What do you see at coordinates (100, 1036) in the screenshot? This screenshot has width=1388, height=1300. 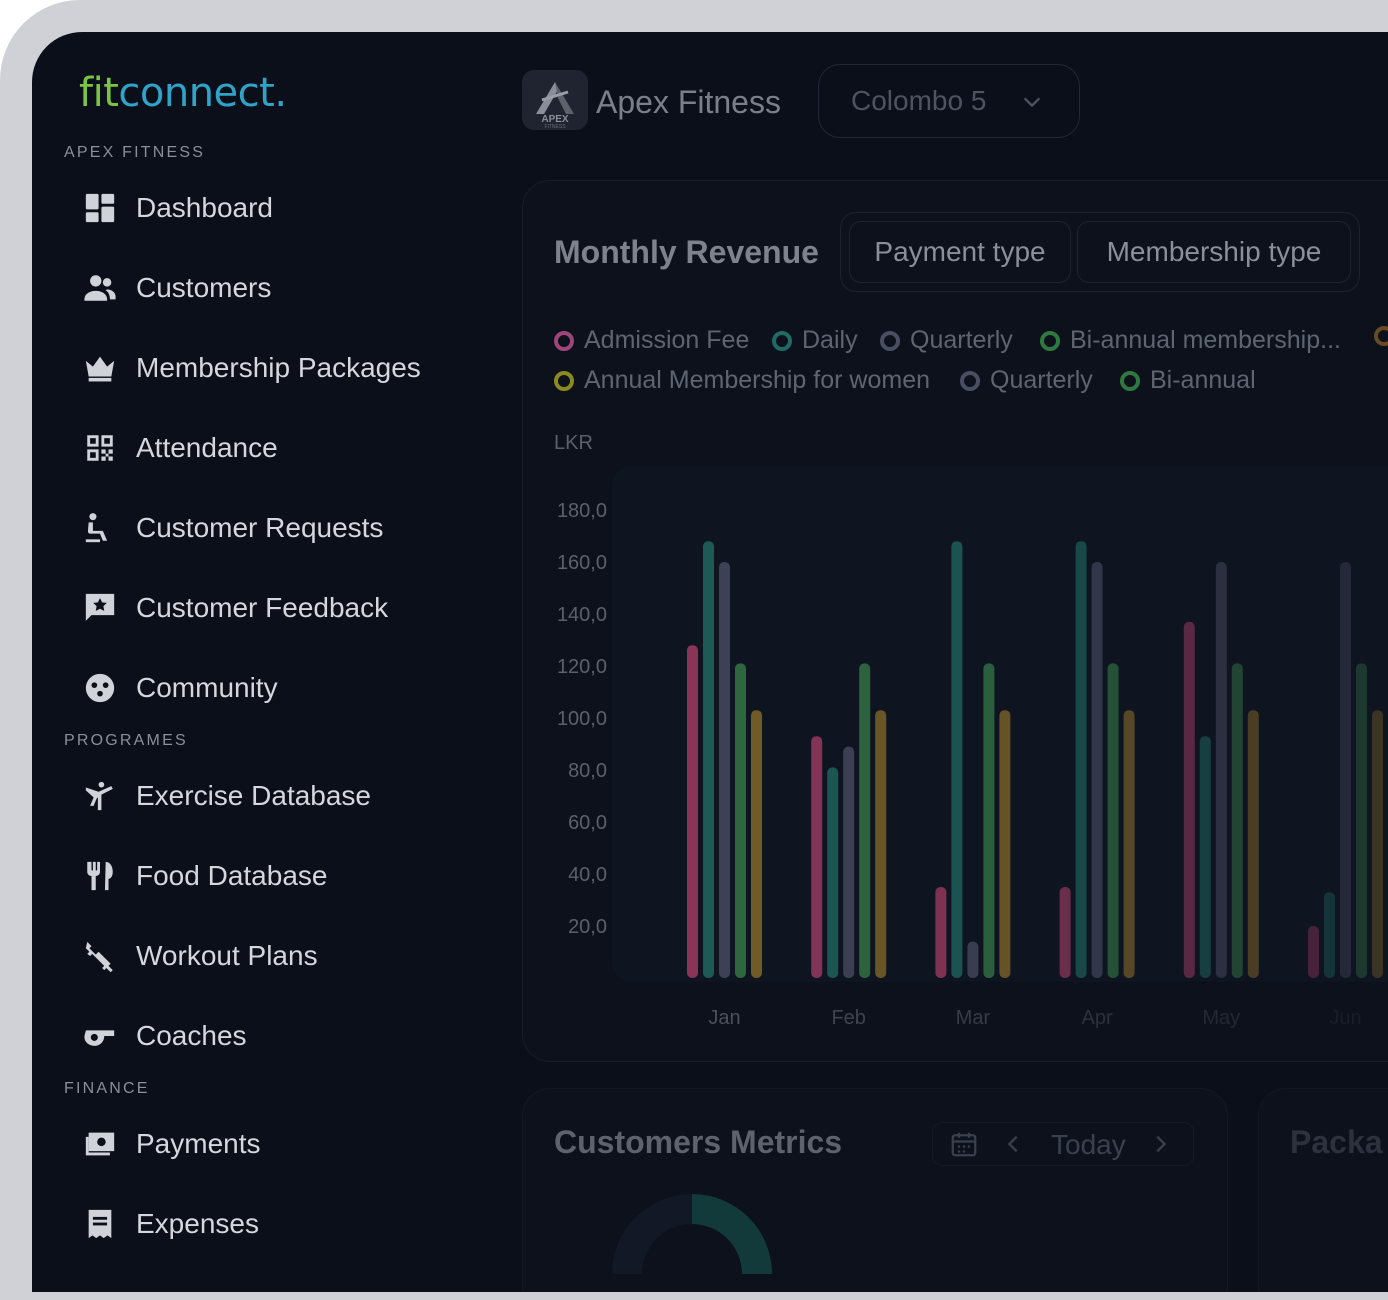 I see `whistle-icon` at bounding box center [100, 1036].